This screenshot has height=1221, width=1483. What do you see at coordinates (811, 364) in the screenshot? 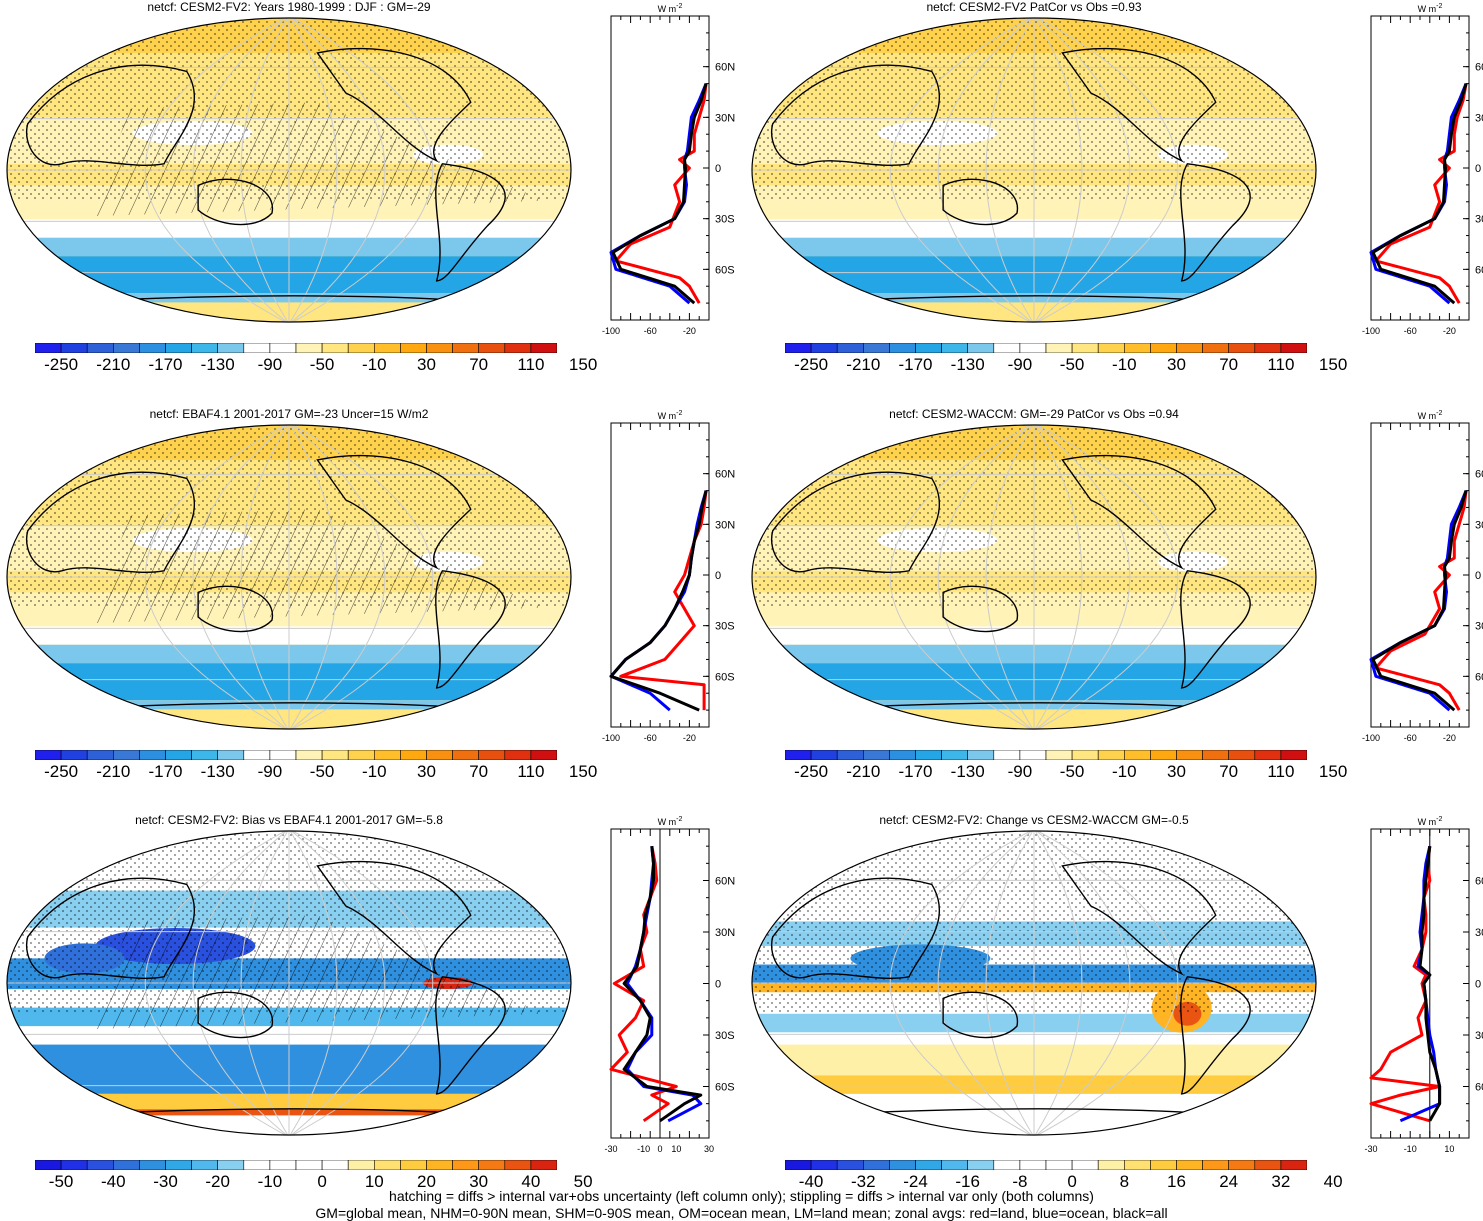
I see `colorbar-label: -250` at bounding box center [811, 364].